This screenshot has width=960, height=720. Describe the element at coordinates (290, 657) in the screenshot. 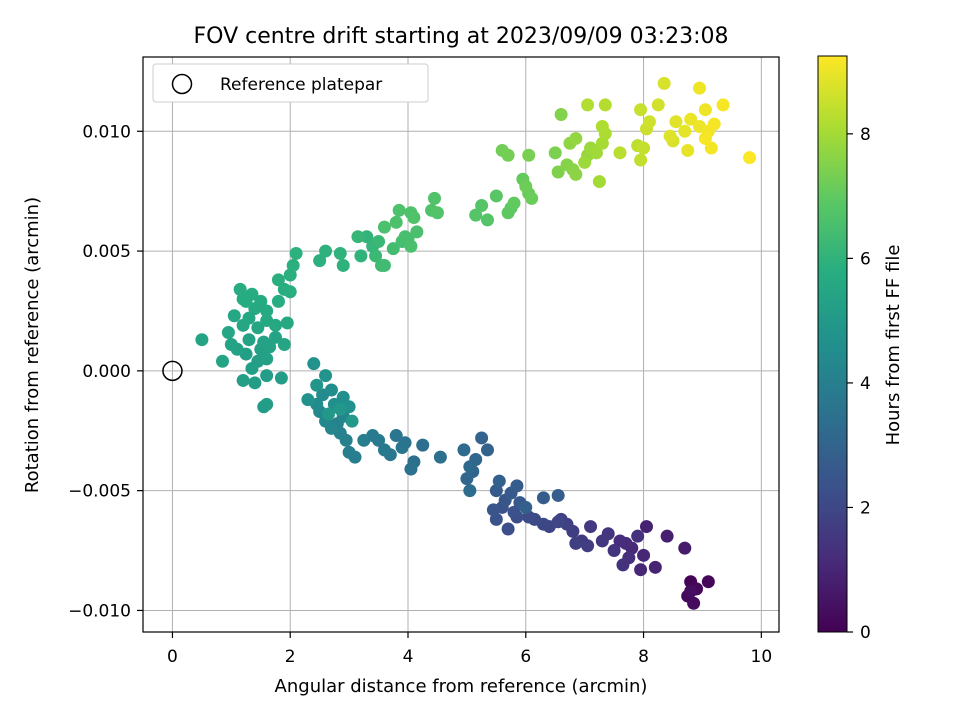

I see `x-tick-label: 2` at that location.